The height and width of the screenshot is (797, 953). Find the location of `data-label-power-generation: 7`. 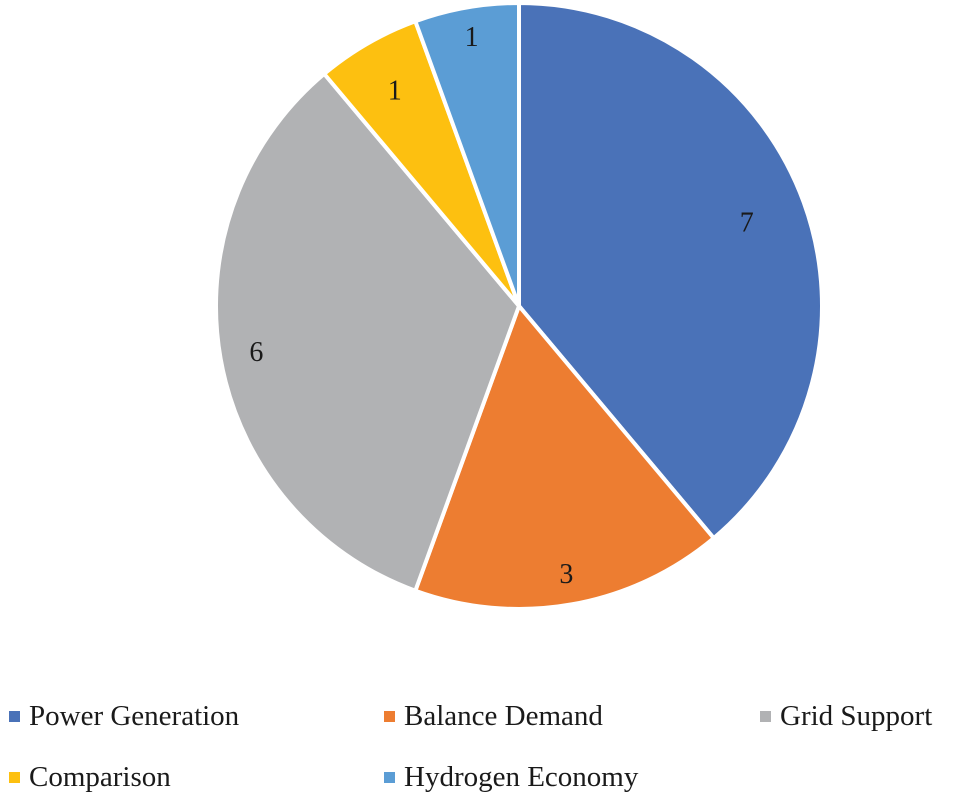

data-label-power-generation: 7 is located at coordinates (747, 223).